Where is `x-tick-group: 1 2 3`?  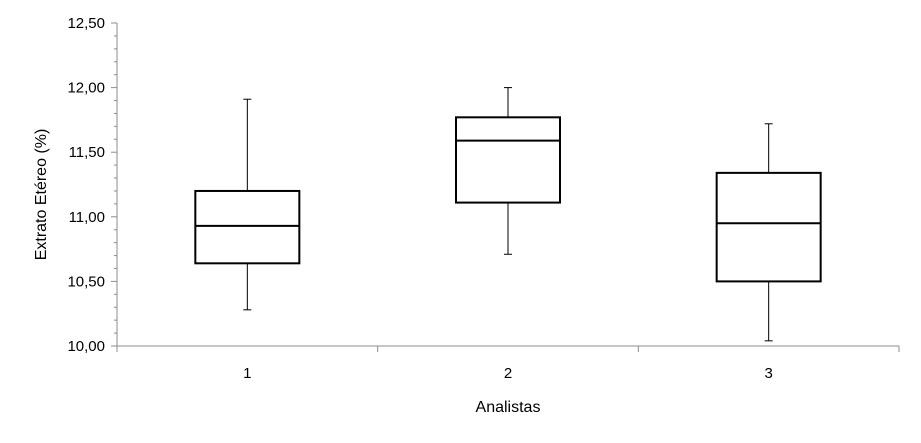 x-tick-group: 1 2 3 is located at coordinates (508, 364).